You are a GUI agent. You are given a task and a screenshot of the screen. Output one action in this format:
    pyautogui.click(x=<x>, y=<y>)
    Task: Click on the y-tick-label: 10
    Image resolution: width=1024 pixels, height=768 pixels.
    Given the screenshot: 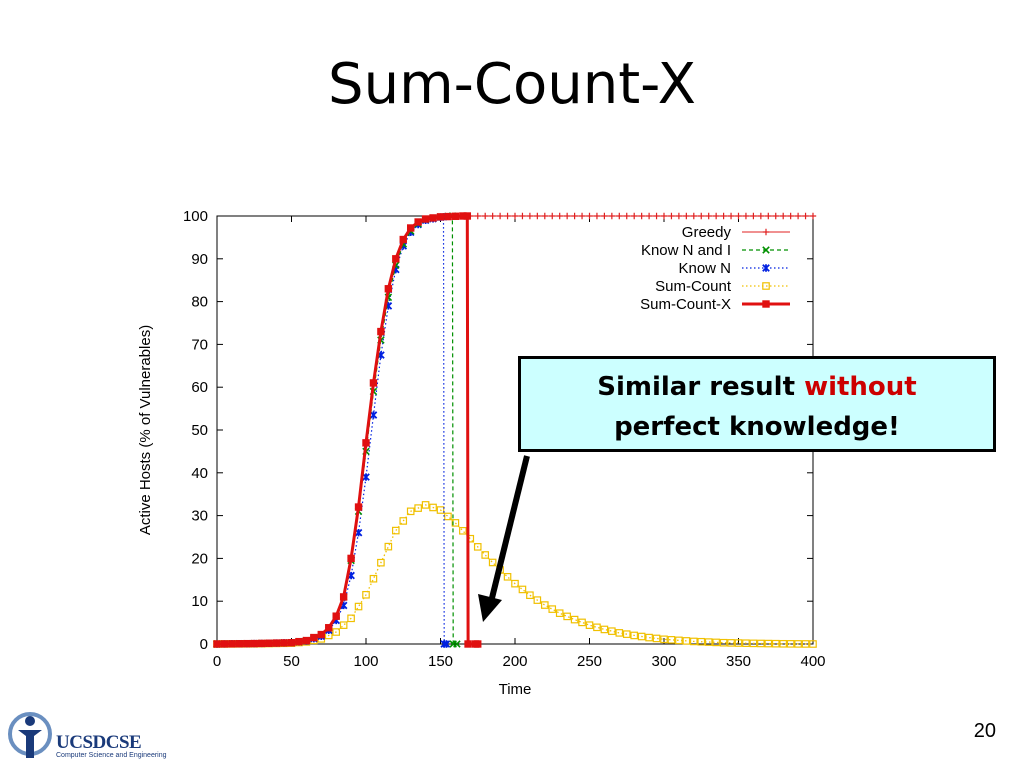 What is the action you would take?
    pyautogui.click(x=199, y=601)
    